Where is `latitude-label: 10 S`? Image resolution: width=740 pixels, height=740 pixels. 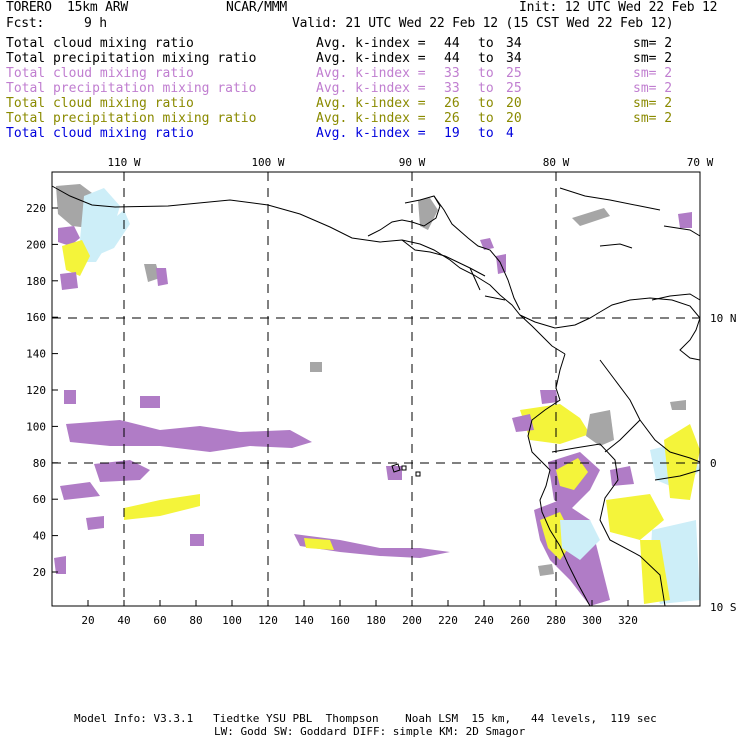
latitude-label: 10 S is located at coordinates (723, 607).